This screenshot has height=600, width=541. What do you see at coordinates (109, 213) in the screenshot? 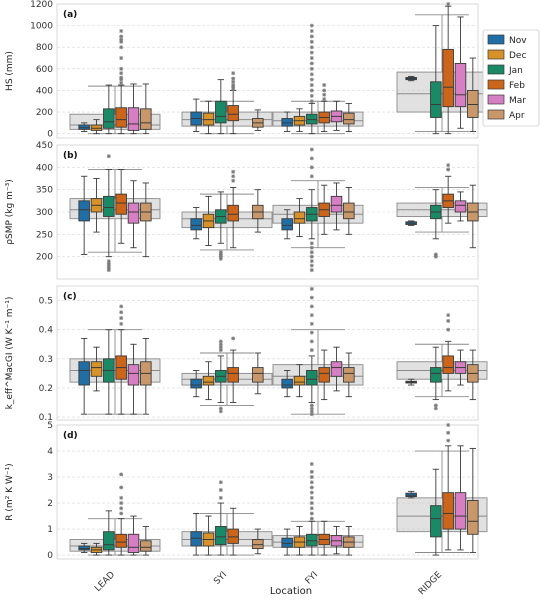
I see `box-LEAD-Jan` at bounding box center [109, 213].